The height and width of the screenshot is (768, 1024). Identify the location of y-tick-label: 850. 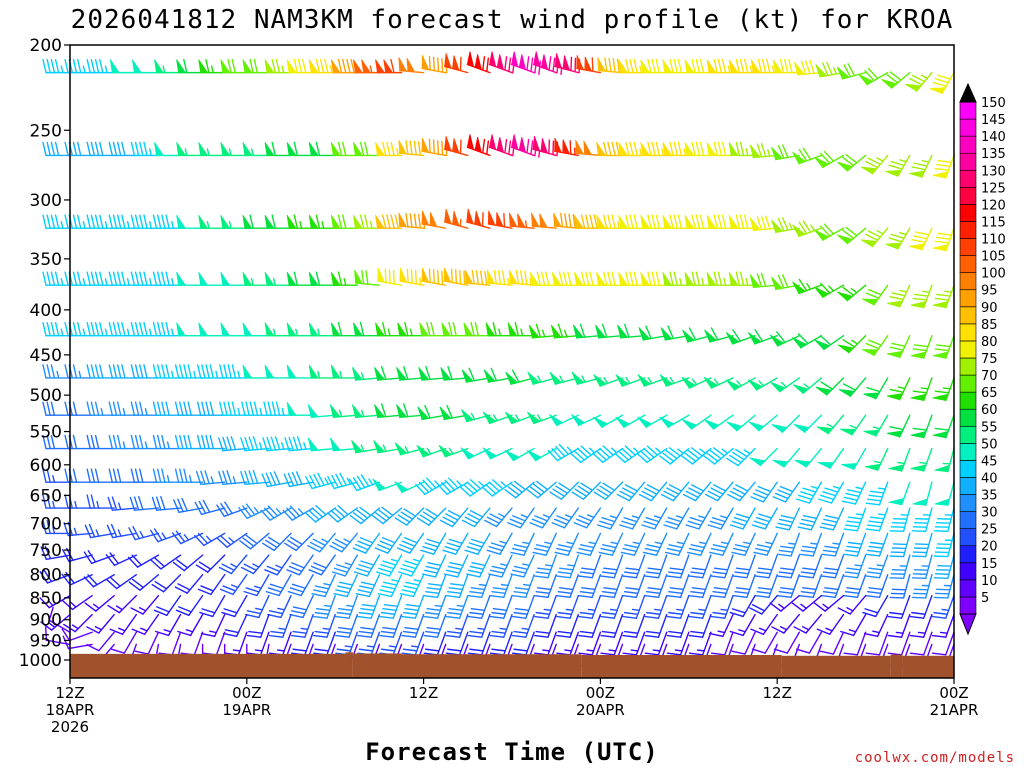
(46, 599).